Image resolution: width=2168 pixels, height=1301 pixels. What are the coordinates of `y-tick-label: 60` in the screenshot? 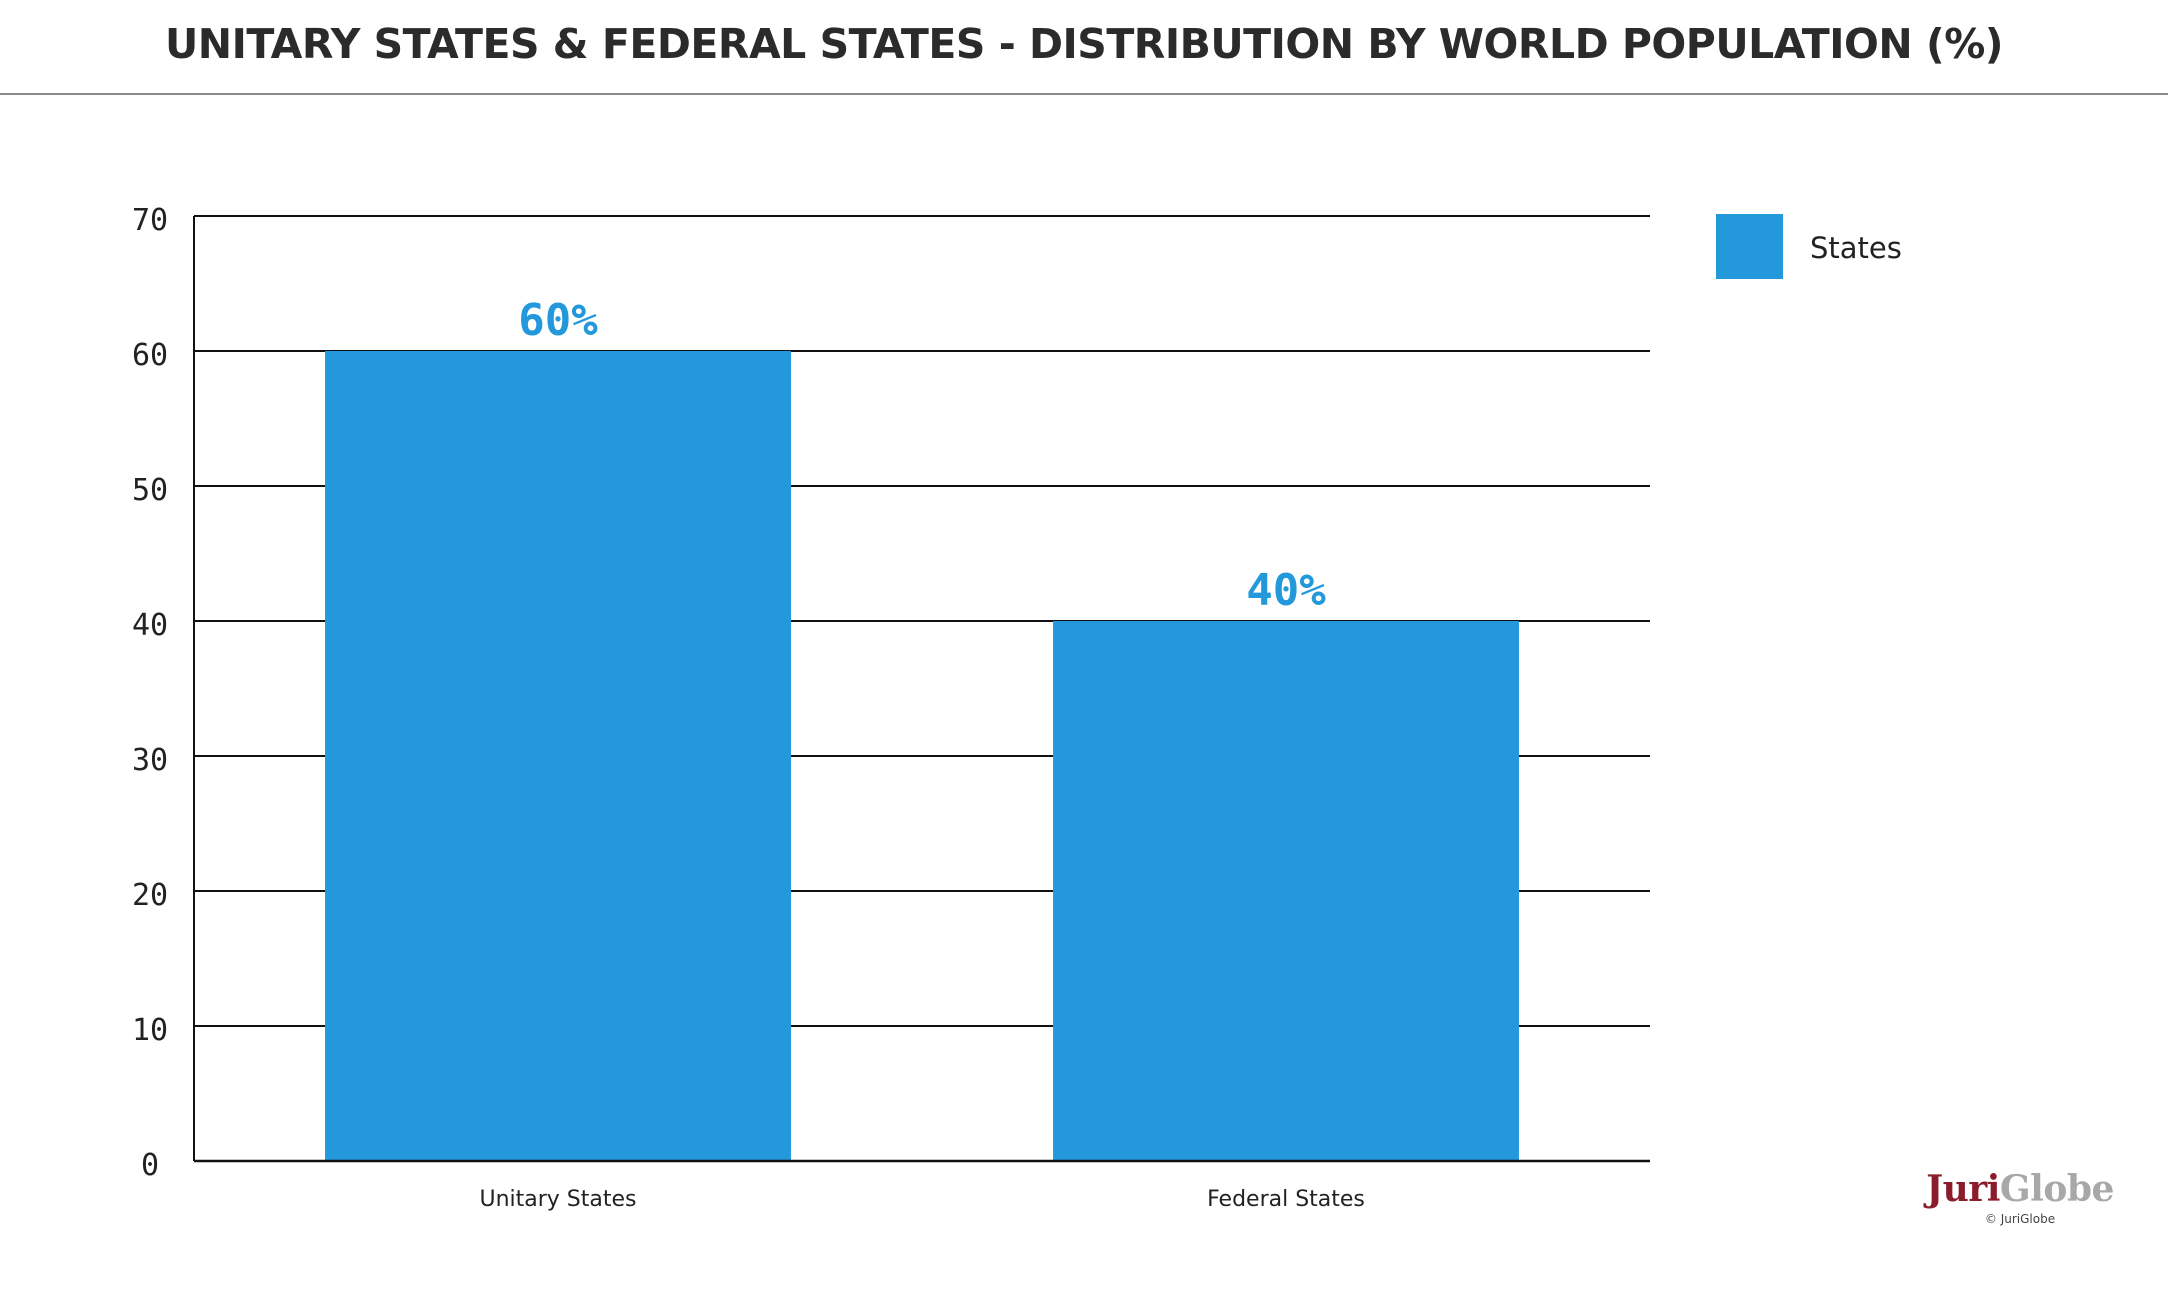 It's located at (150, 355).